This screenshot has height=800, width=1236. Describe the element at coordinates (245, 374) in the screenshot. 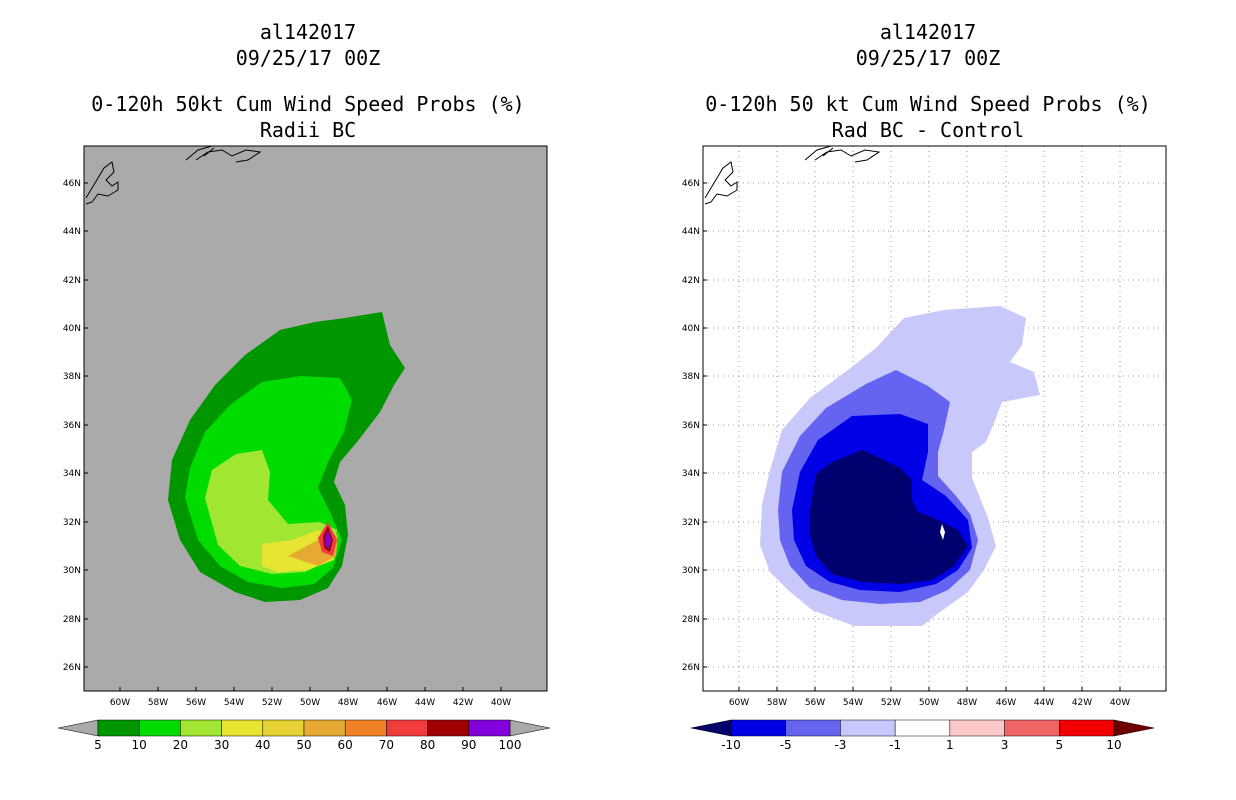

I see `left-probability-shading` at that location.